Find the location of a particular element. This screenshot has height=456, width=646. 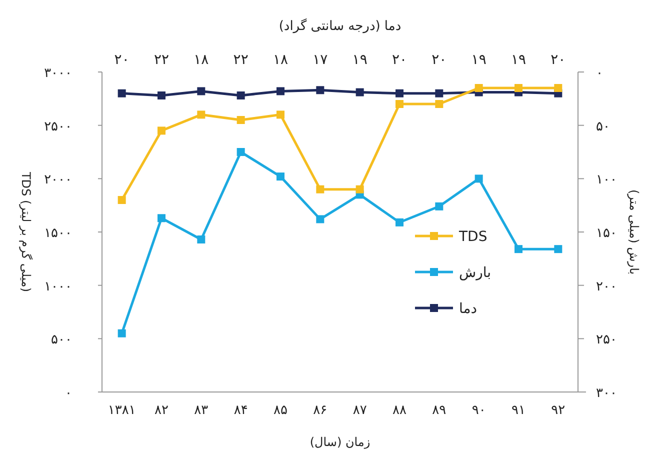

y2-tick-label: ۱۰۰ is located at coordinates (606, 180).